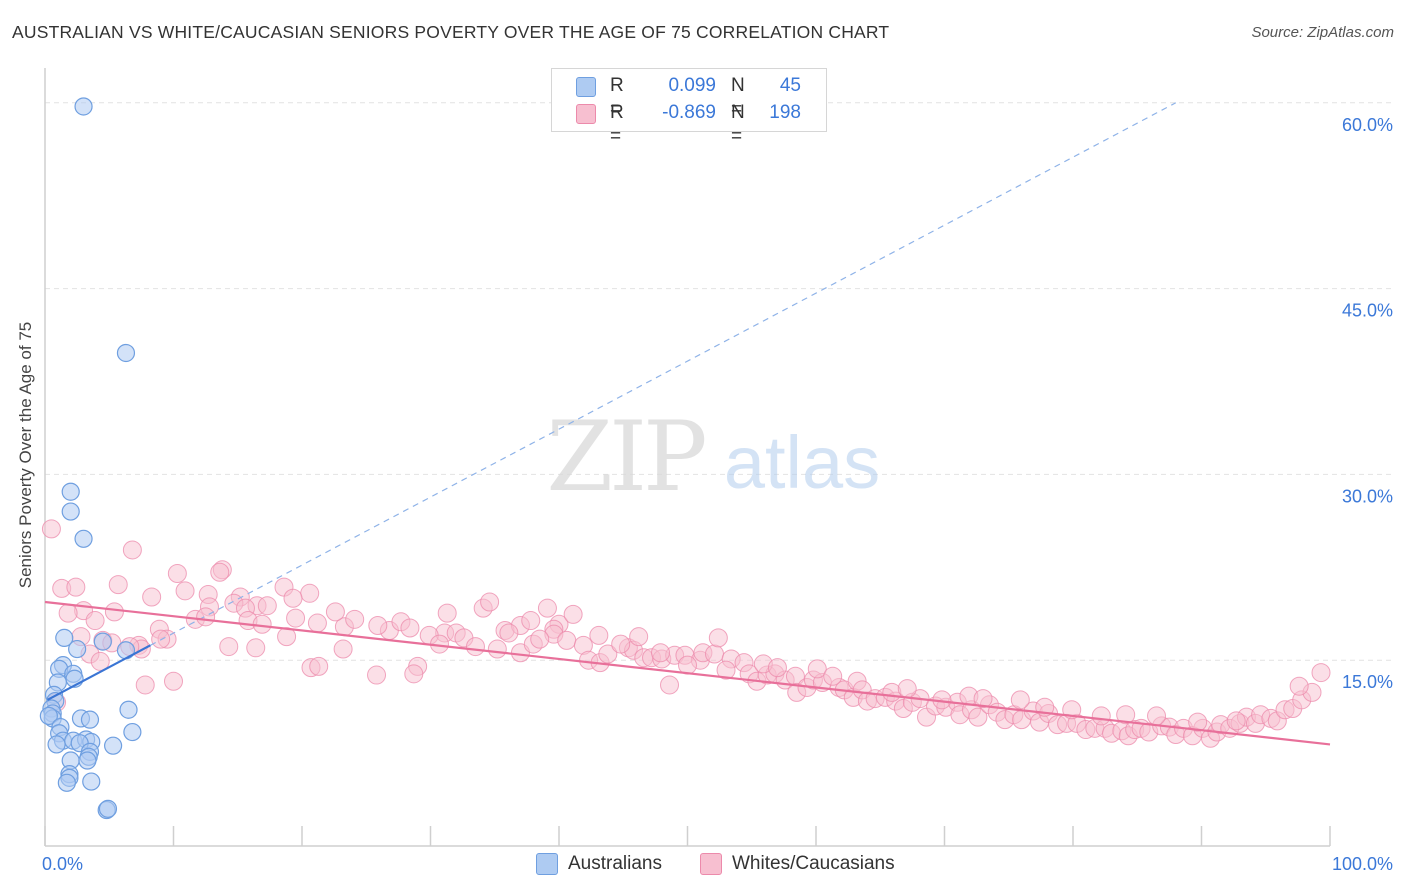 The height and width of the screenshot is (892, 1406). Describe the element at coordinates (1322, 32) in the screenshot. I see `chart-source: Source: ZipAtlas.com` at that location.